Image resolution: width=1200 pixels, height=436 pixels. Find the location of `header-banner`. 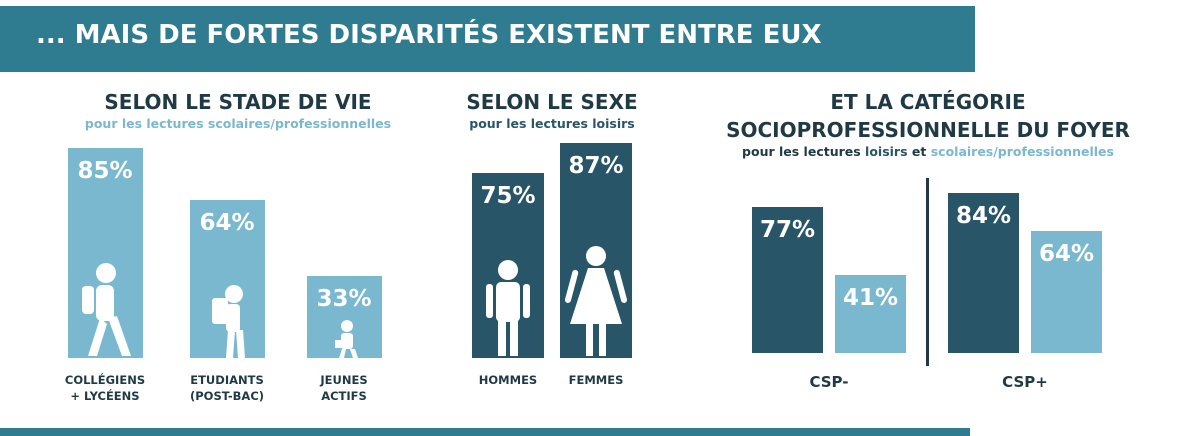

header-banner is located at coordinates (487, 39).